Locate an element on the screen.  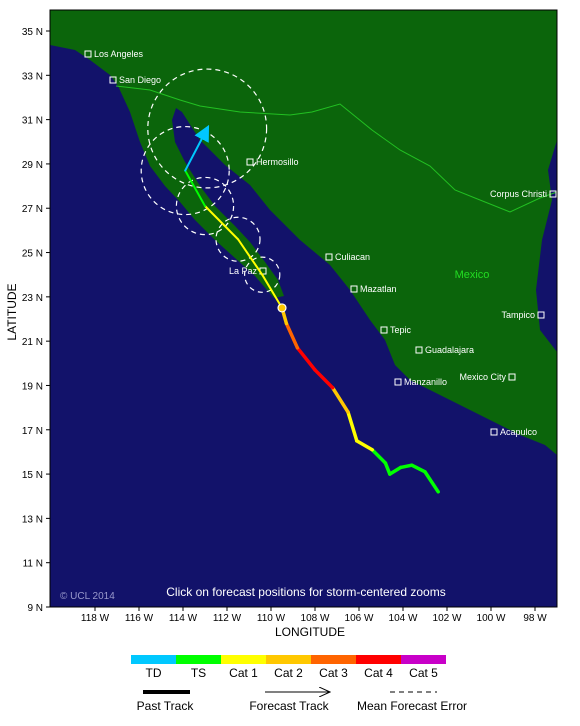
y-tick-label: 13 N is located at coordinates (32, 519).